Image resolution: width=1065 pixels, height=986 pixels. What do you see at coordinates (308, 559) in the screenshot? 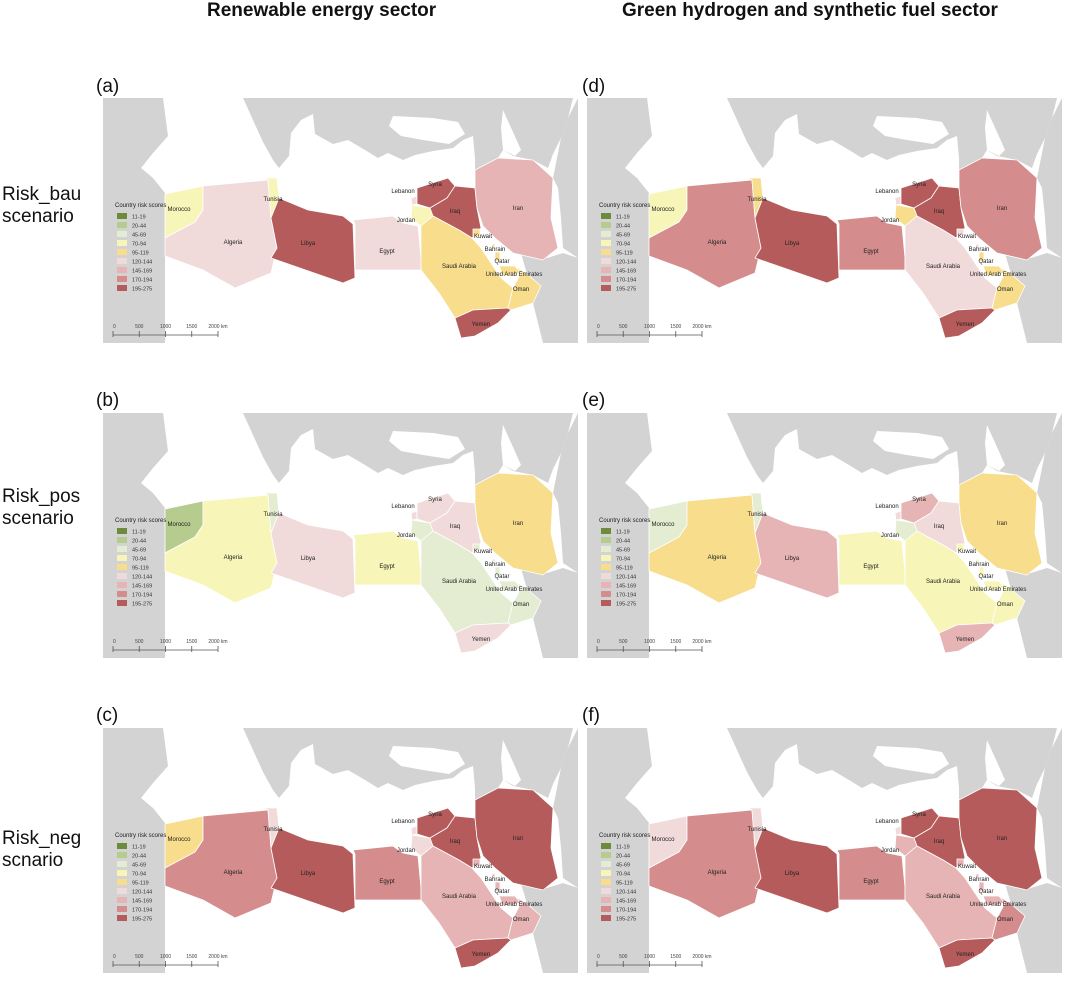
I see `country-label-libya: Libya` at bounding box center [308, 559].